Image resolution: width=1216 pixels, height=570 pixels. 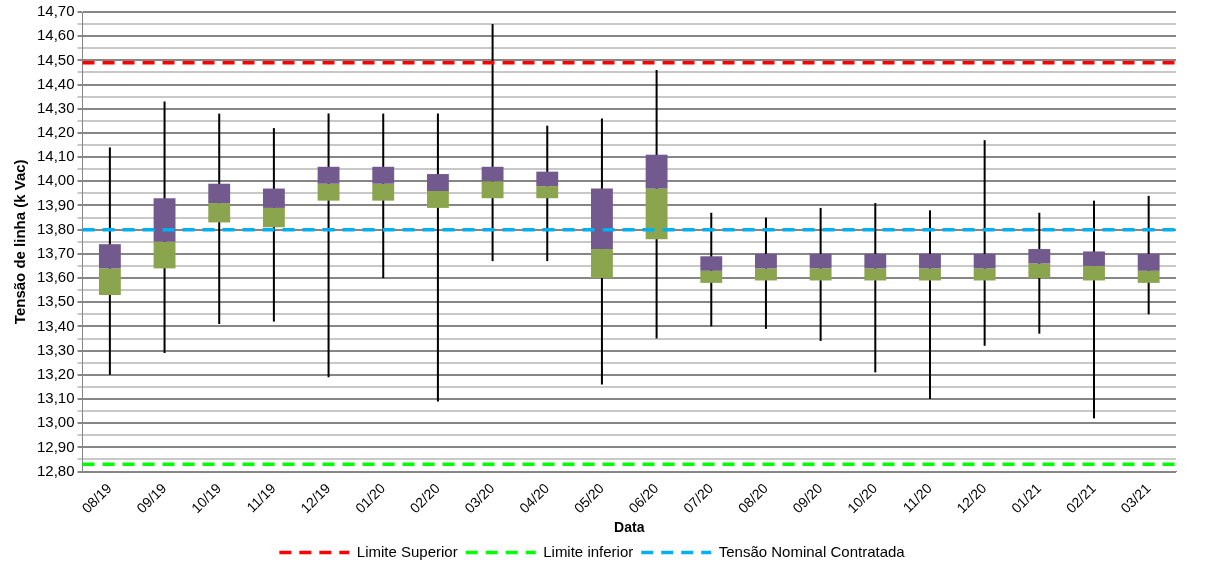 I want to click on y-tick-label: 14,50, so click(x=55, y=59).